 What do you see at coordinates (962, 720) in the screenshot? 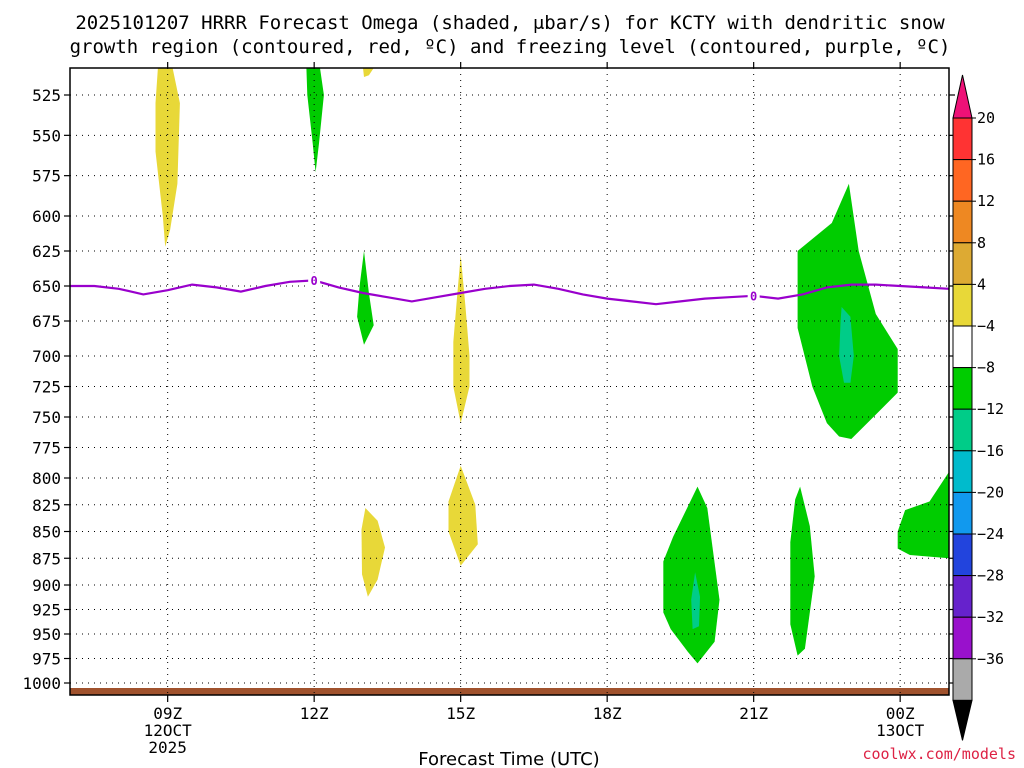
I see `colorbar-bottom-arrow` at bounding box center [962, 720].